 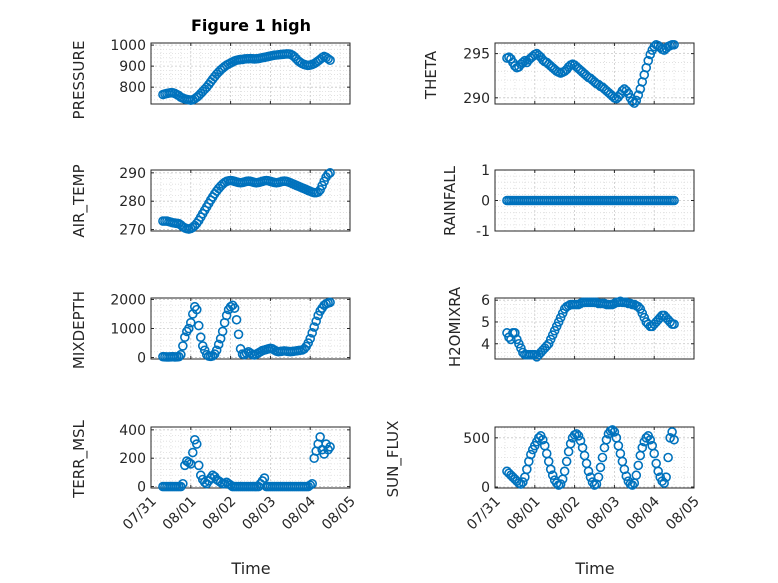 I want to click on y-tick-label: 900, so click(x=132, y=67).